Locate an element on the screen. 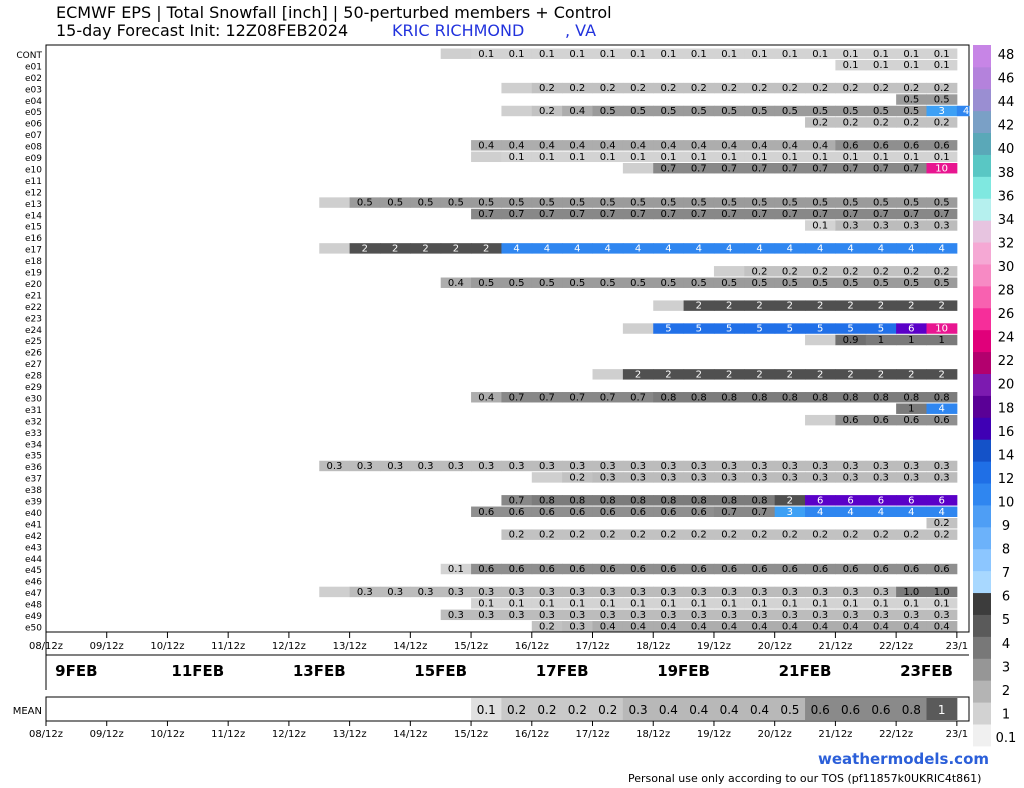 This screenshot has width=1024, height=788. x-tick-label: 12/12z is located at coordinates (289, 646).